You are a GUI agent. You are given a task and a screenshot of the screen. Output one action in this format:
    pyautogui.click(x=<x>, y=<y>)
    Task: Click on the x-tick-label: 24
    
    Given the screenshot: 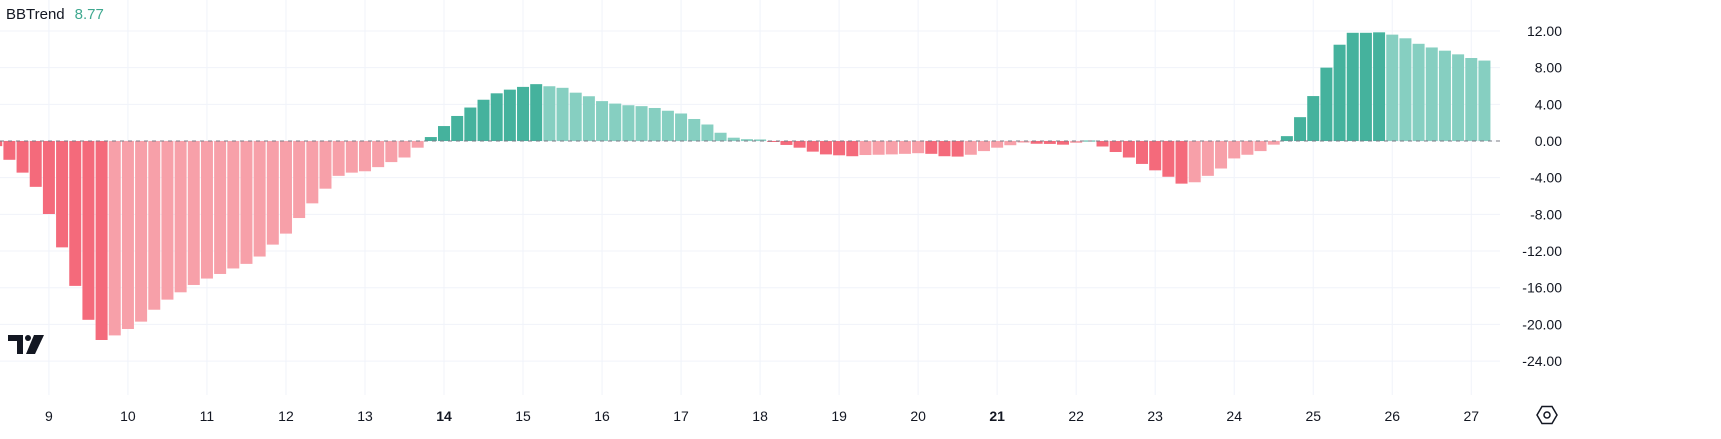 What is the action you would take?
    pyautogui.click(x=1234, y=416)
    